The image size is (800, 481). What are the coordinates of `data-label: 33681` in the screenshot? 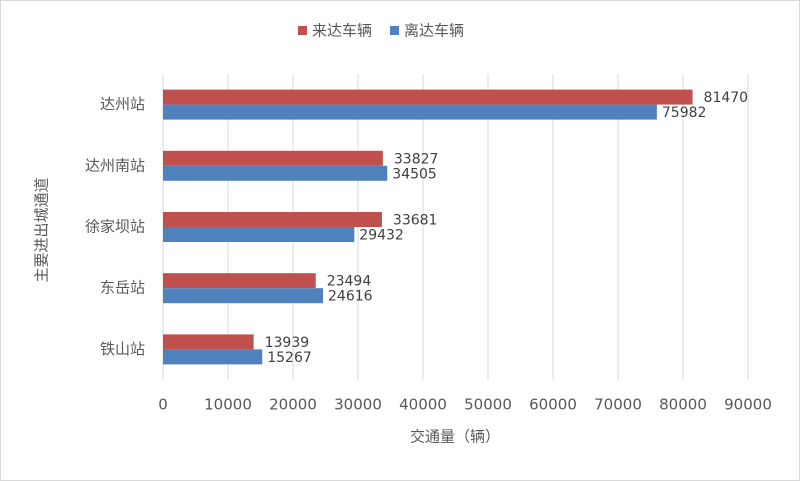 It's located at (415, 221).